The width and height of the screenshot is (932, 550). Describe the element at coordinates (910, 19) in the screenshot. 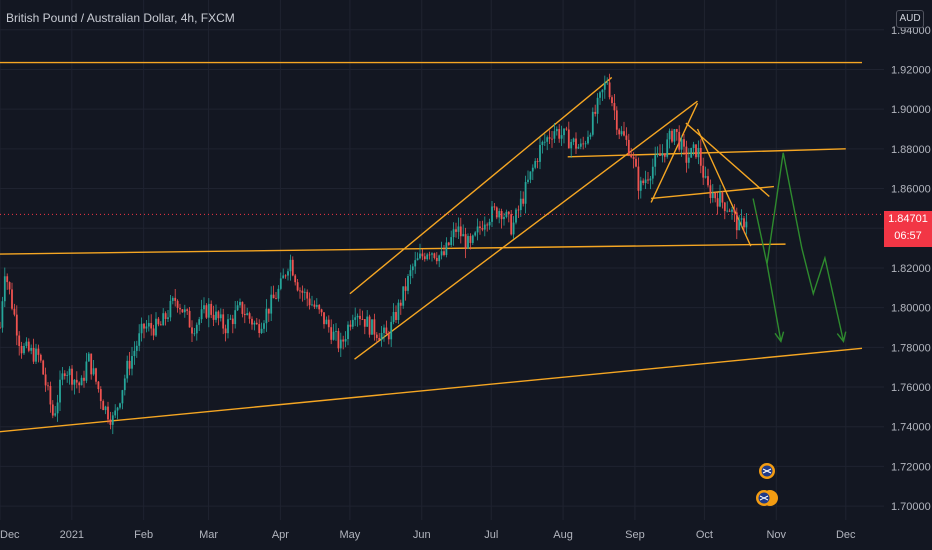

I see `currency-badge: AUD` at that location.